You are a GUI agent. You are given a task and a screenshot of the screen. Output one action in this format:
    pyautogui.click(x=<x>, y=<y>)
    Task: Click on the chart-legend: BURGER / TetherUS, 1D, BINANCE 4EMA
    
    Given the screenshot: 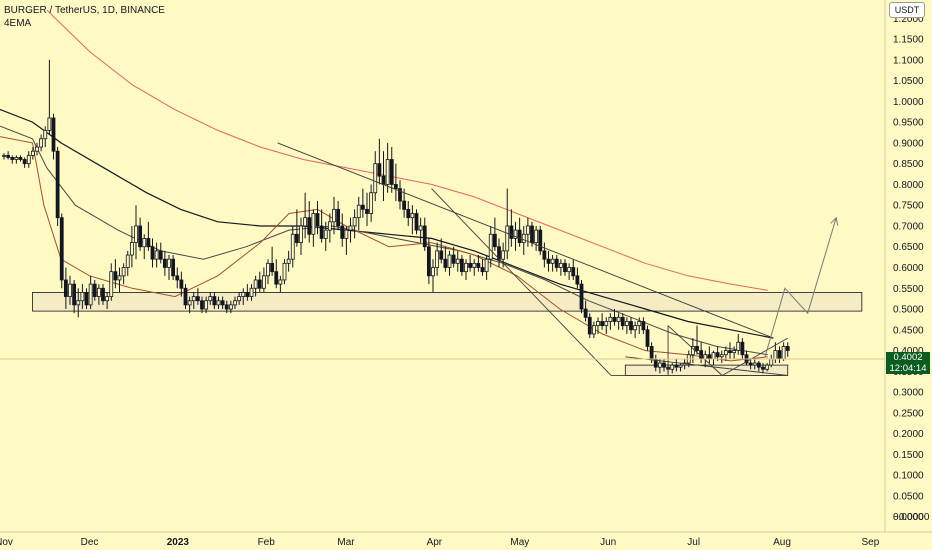 What is the action you would take?
    pyautogui.click(x=84, y=17)
    